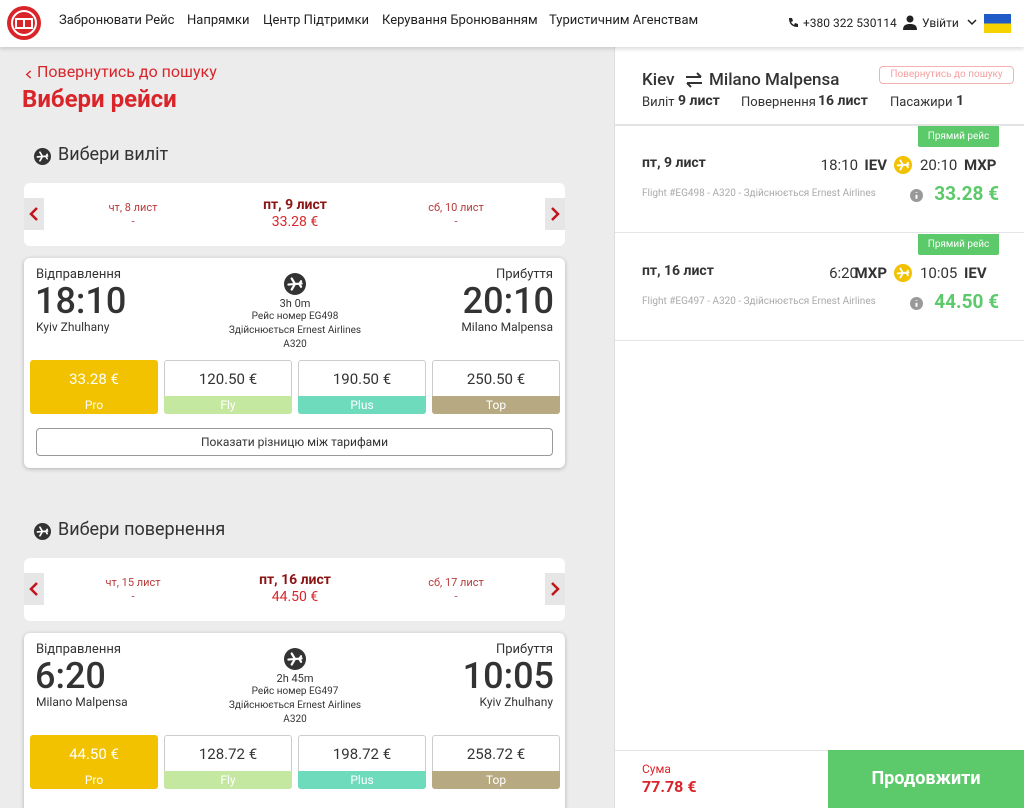 This screenshot has width=1024, height=808. I want to click on page-title: Вибери рейси, so click(99, 99).